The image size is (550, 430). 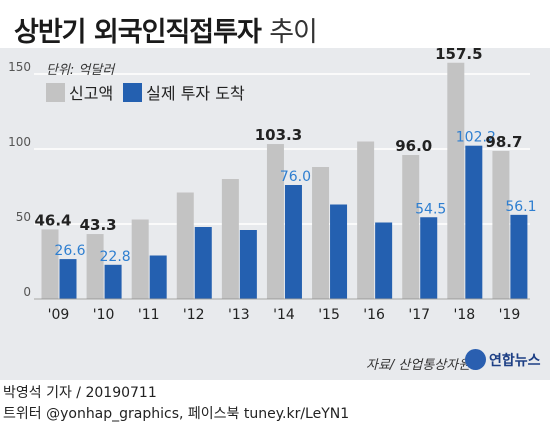 I want to click on data-label-declared: 46.4, so click(x=52, y=220).